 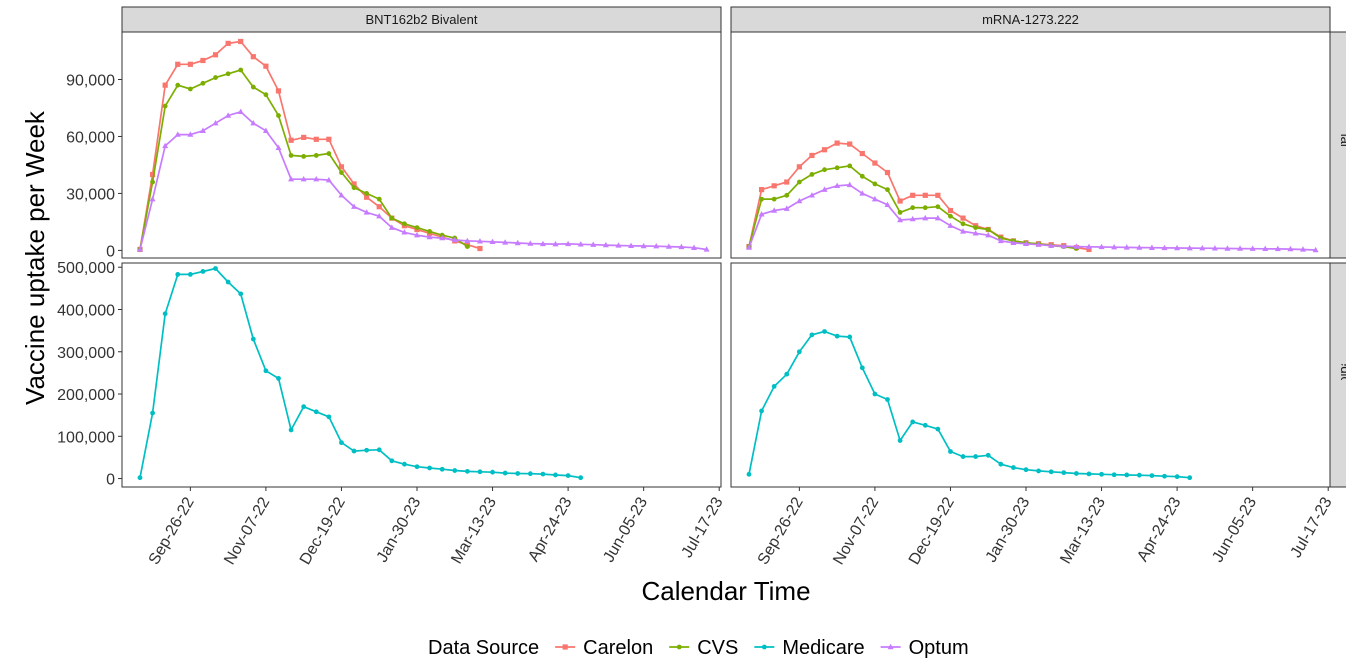 I want to click on x-axis-title: Calendar Time, so click(x=725, y=591).